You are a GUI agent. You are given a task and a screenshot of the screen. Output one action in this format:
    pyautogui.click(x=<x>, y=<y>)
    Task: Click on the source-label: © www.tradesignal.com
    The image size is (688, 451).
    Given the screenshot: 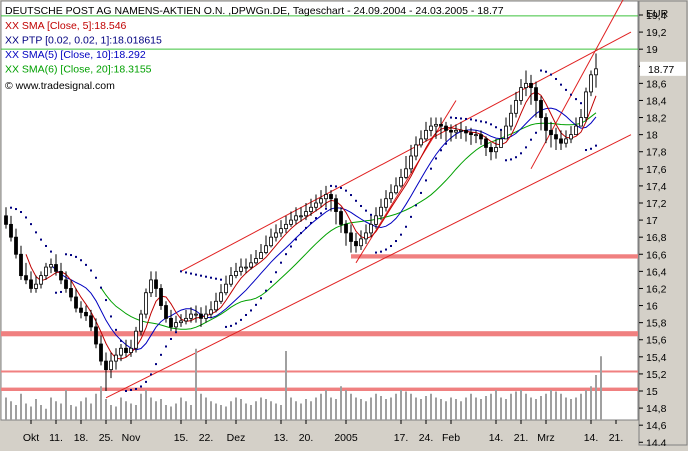 What is the action you would take?
    pyautogui.click(x=60, y=86)
    